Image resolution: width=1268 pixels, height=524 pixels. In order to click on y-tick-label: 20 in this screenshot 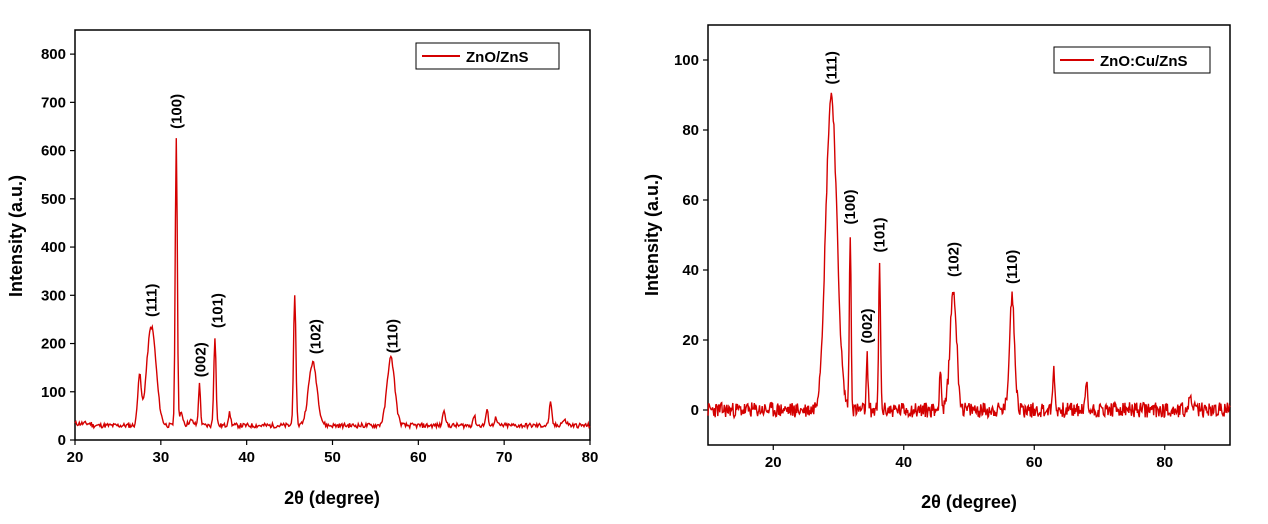, I will do `click(690, 340)`.